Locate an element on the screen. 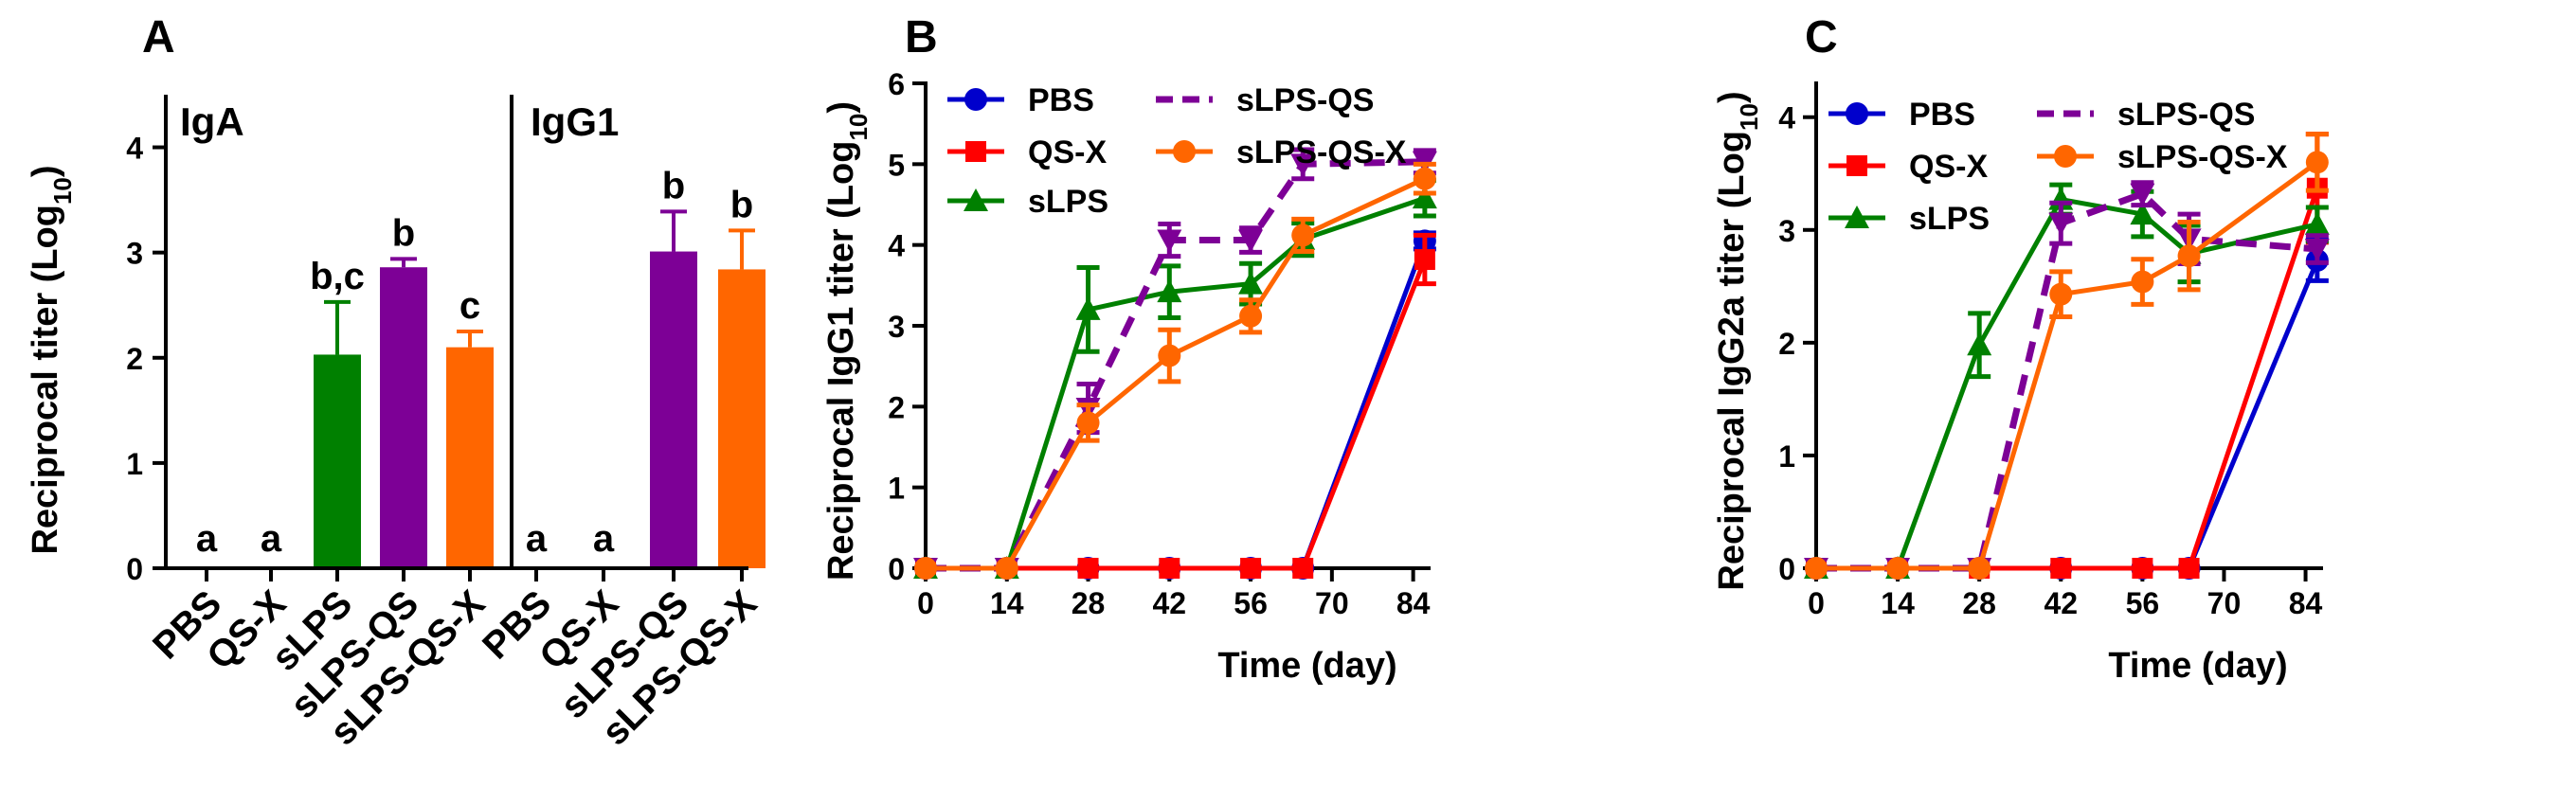 The width and height of the screenshot is (2576, 805). panel-c-y-tick-label: 1 is located at coordinates (1786, 456).